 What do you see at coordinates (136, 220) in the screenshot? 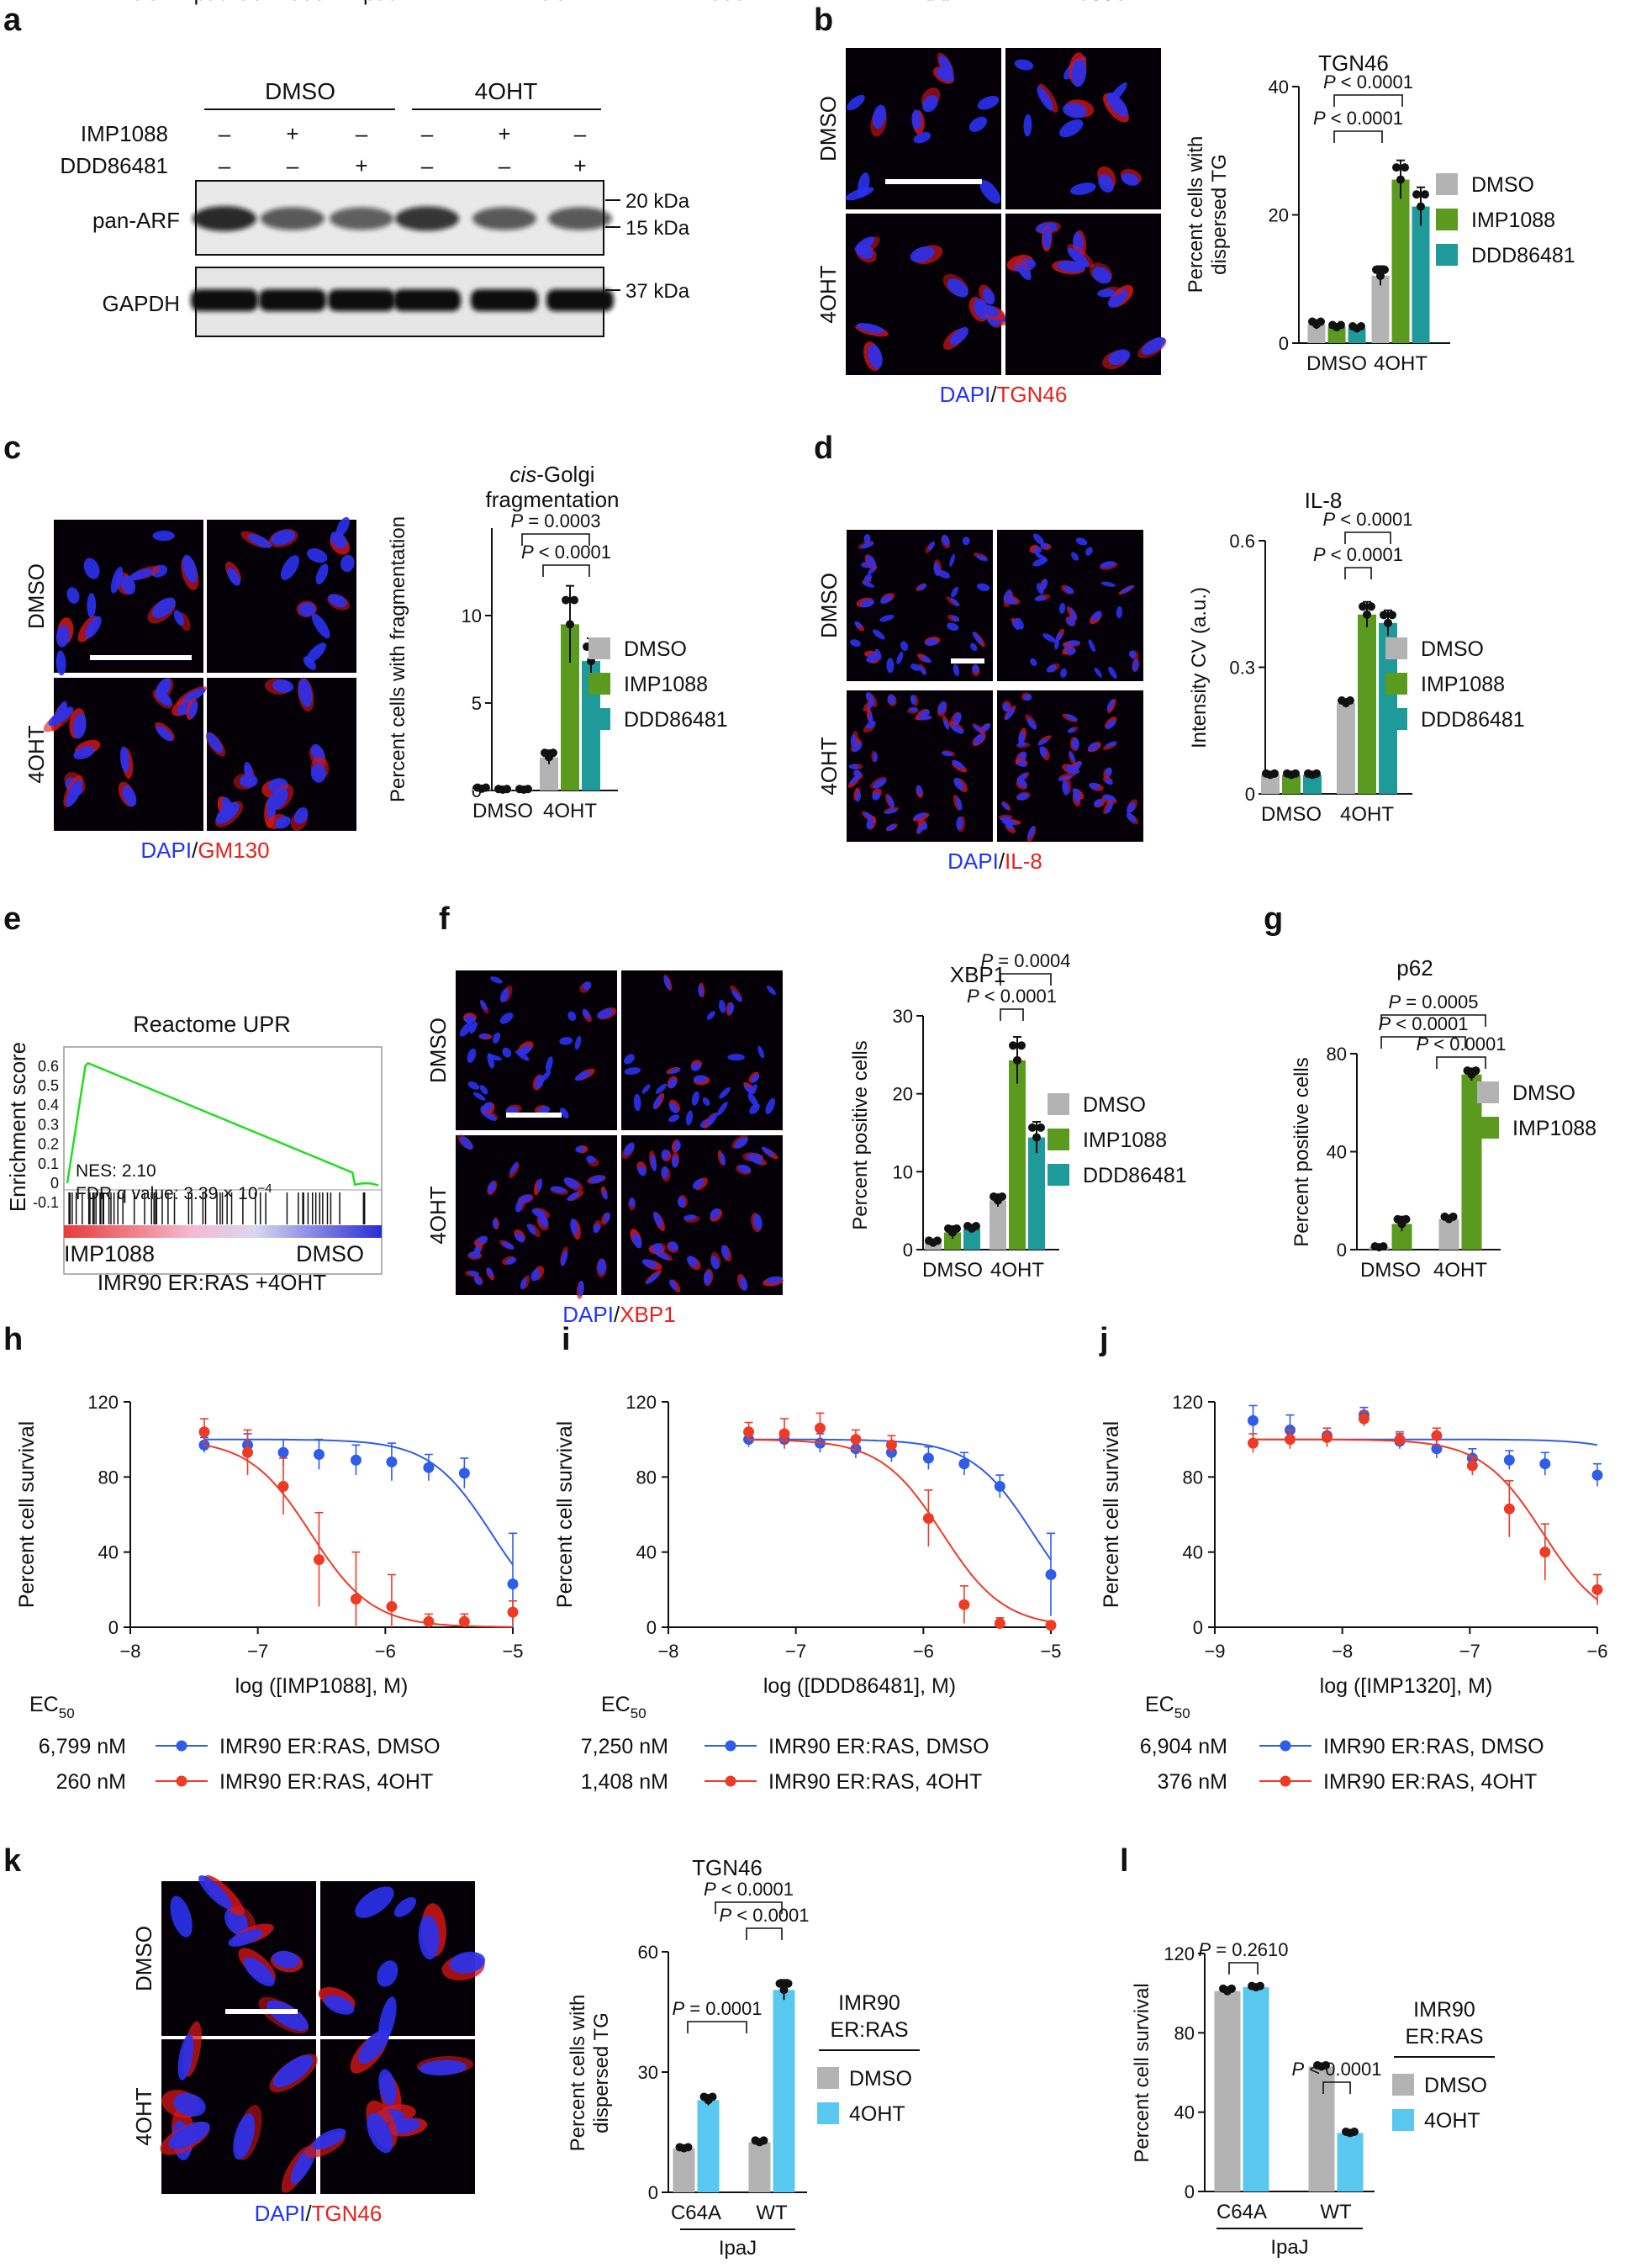
I see `blot-label-pan-arf: pan-ARF` at bounding box center [136, 220].